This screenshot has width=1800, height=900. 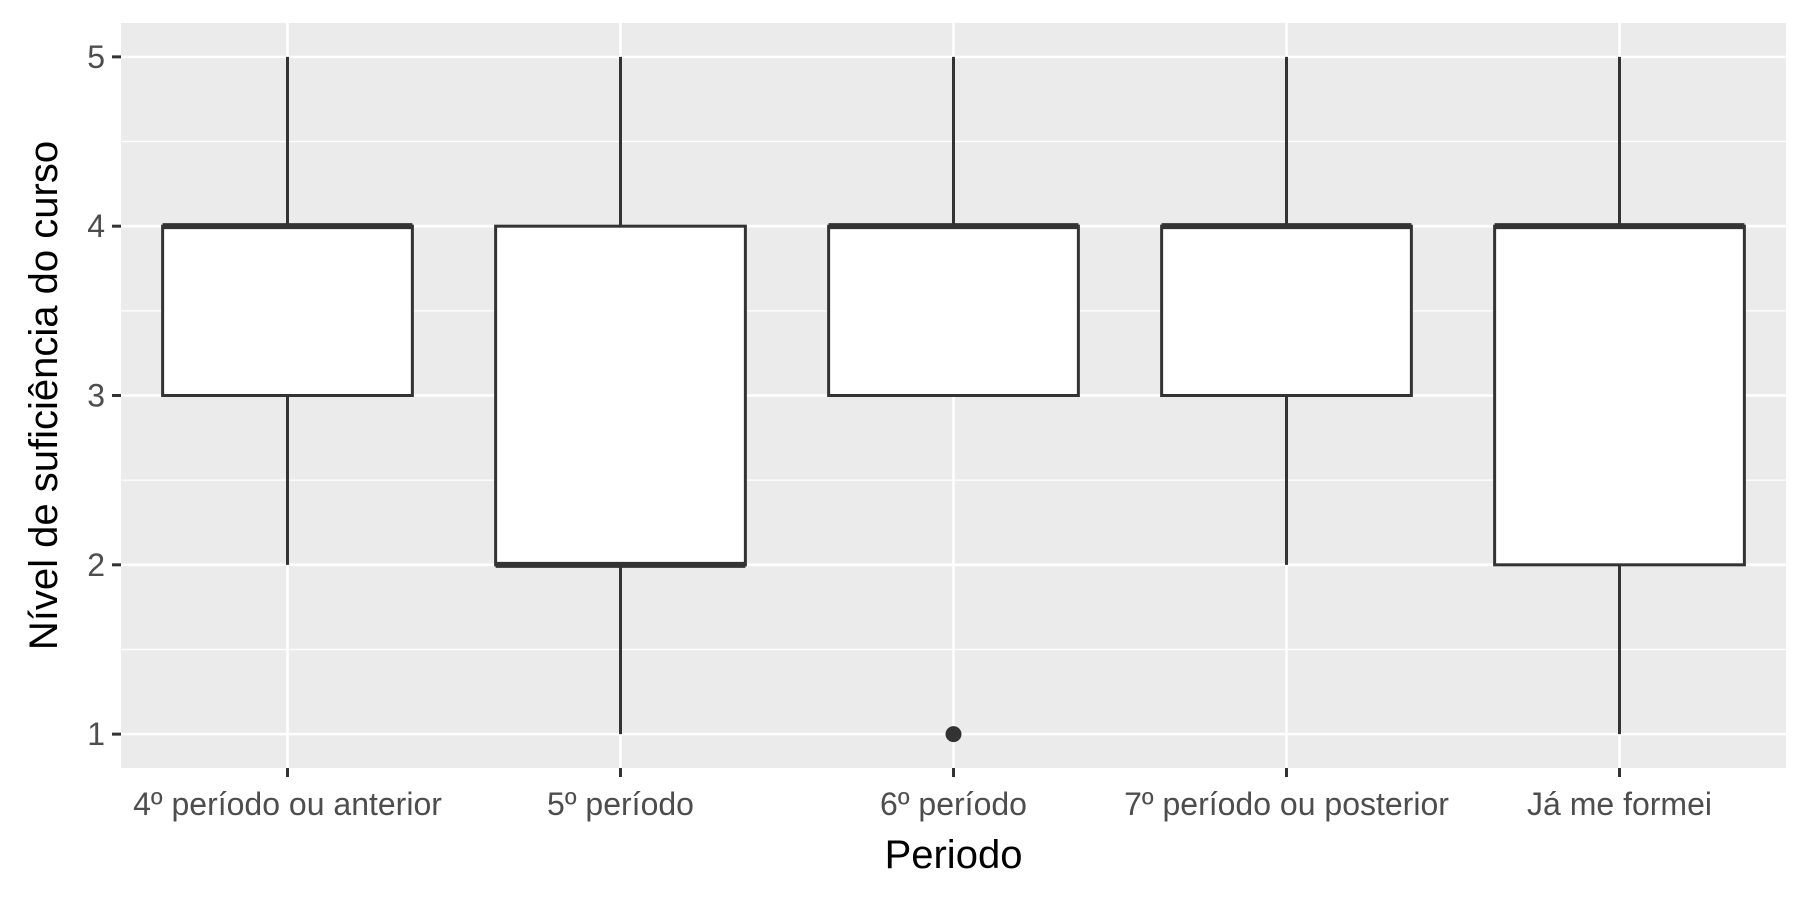 What do you see at coordinates (287, 804) in the screenshot?
I see `x-tick-label: 4º período ou anterior` at bounding box center [287, 804].